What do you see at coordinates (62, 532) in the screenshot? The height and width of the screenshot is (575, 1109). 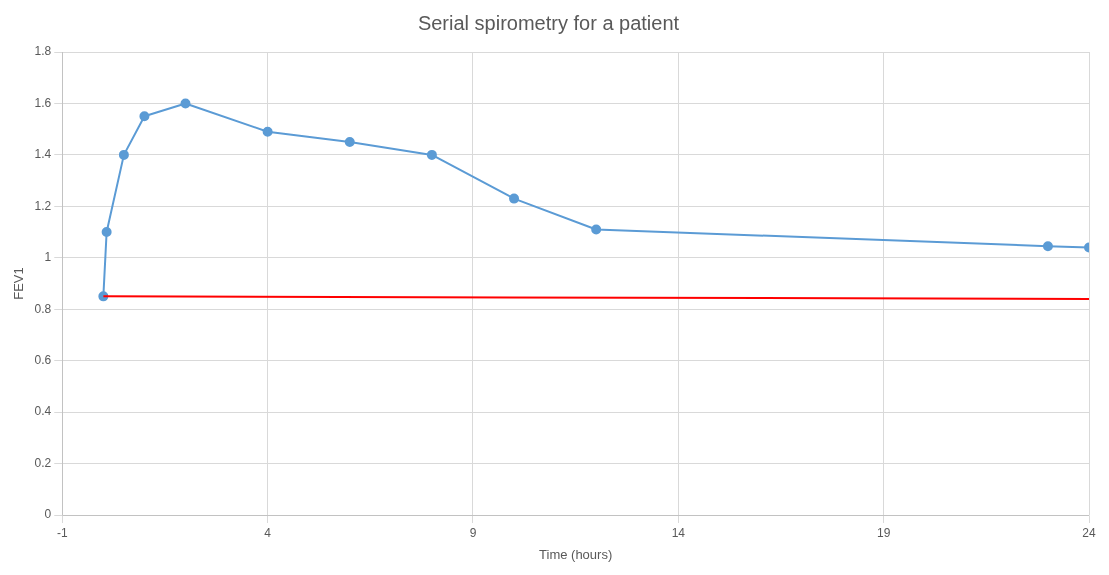 I see `x-tick-label: -1` at bounding box center [62, 532].